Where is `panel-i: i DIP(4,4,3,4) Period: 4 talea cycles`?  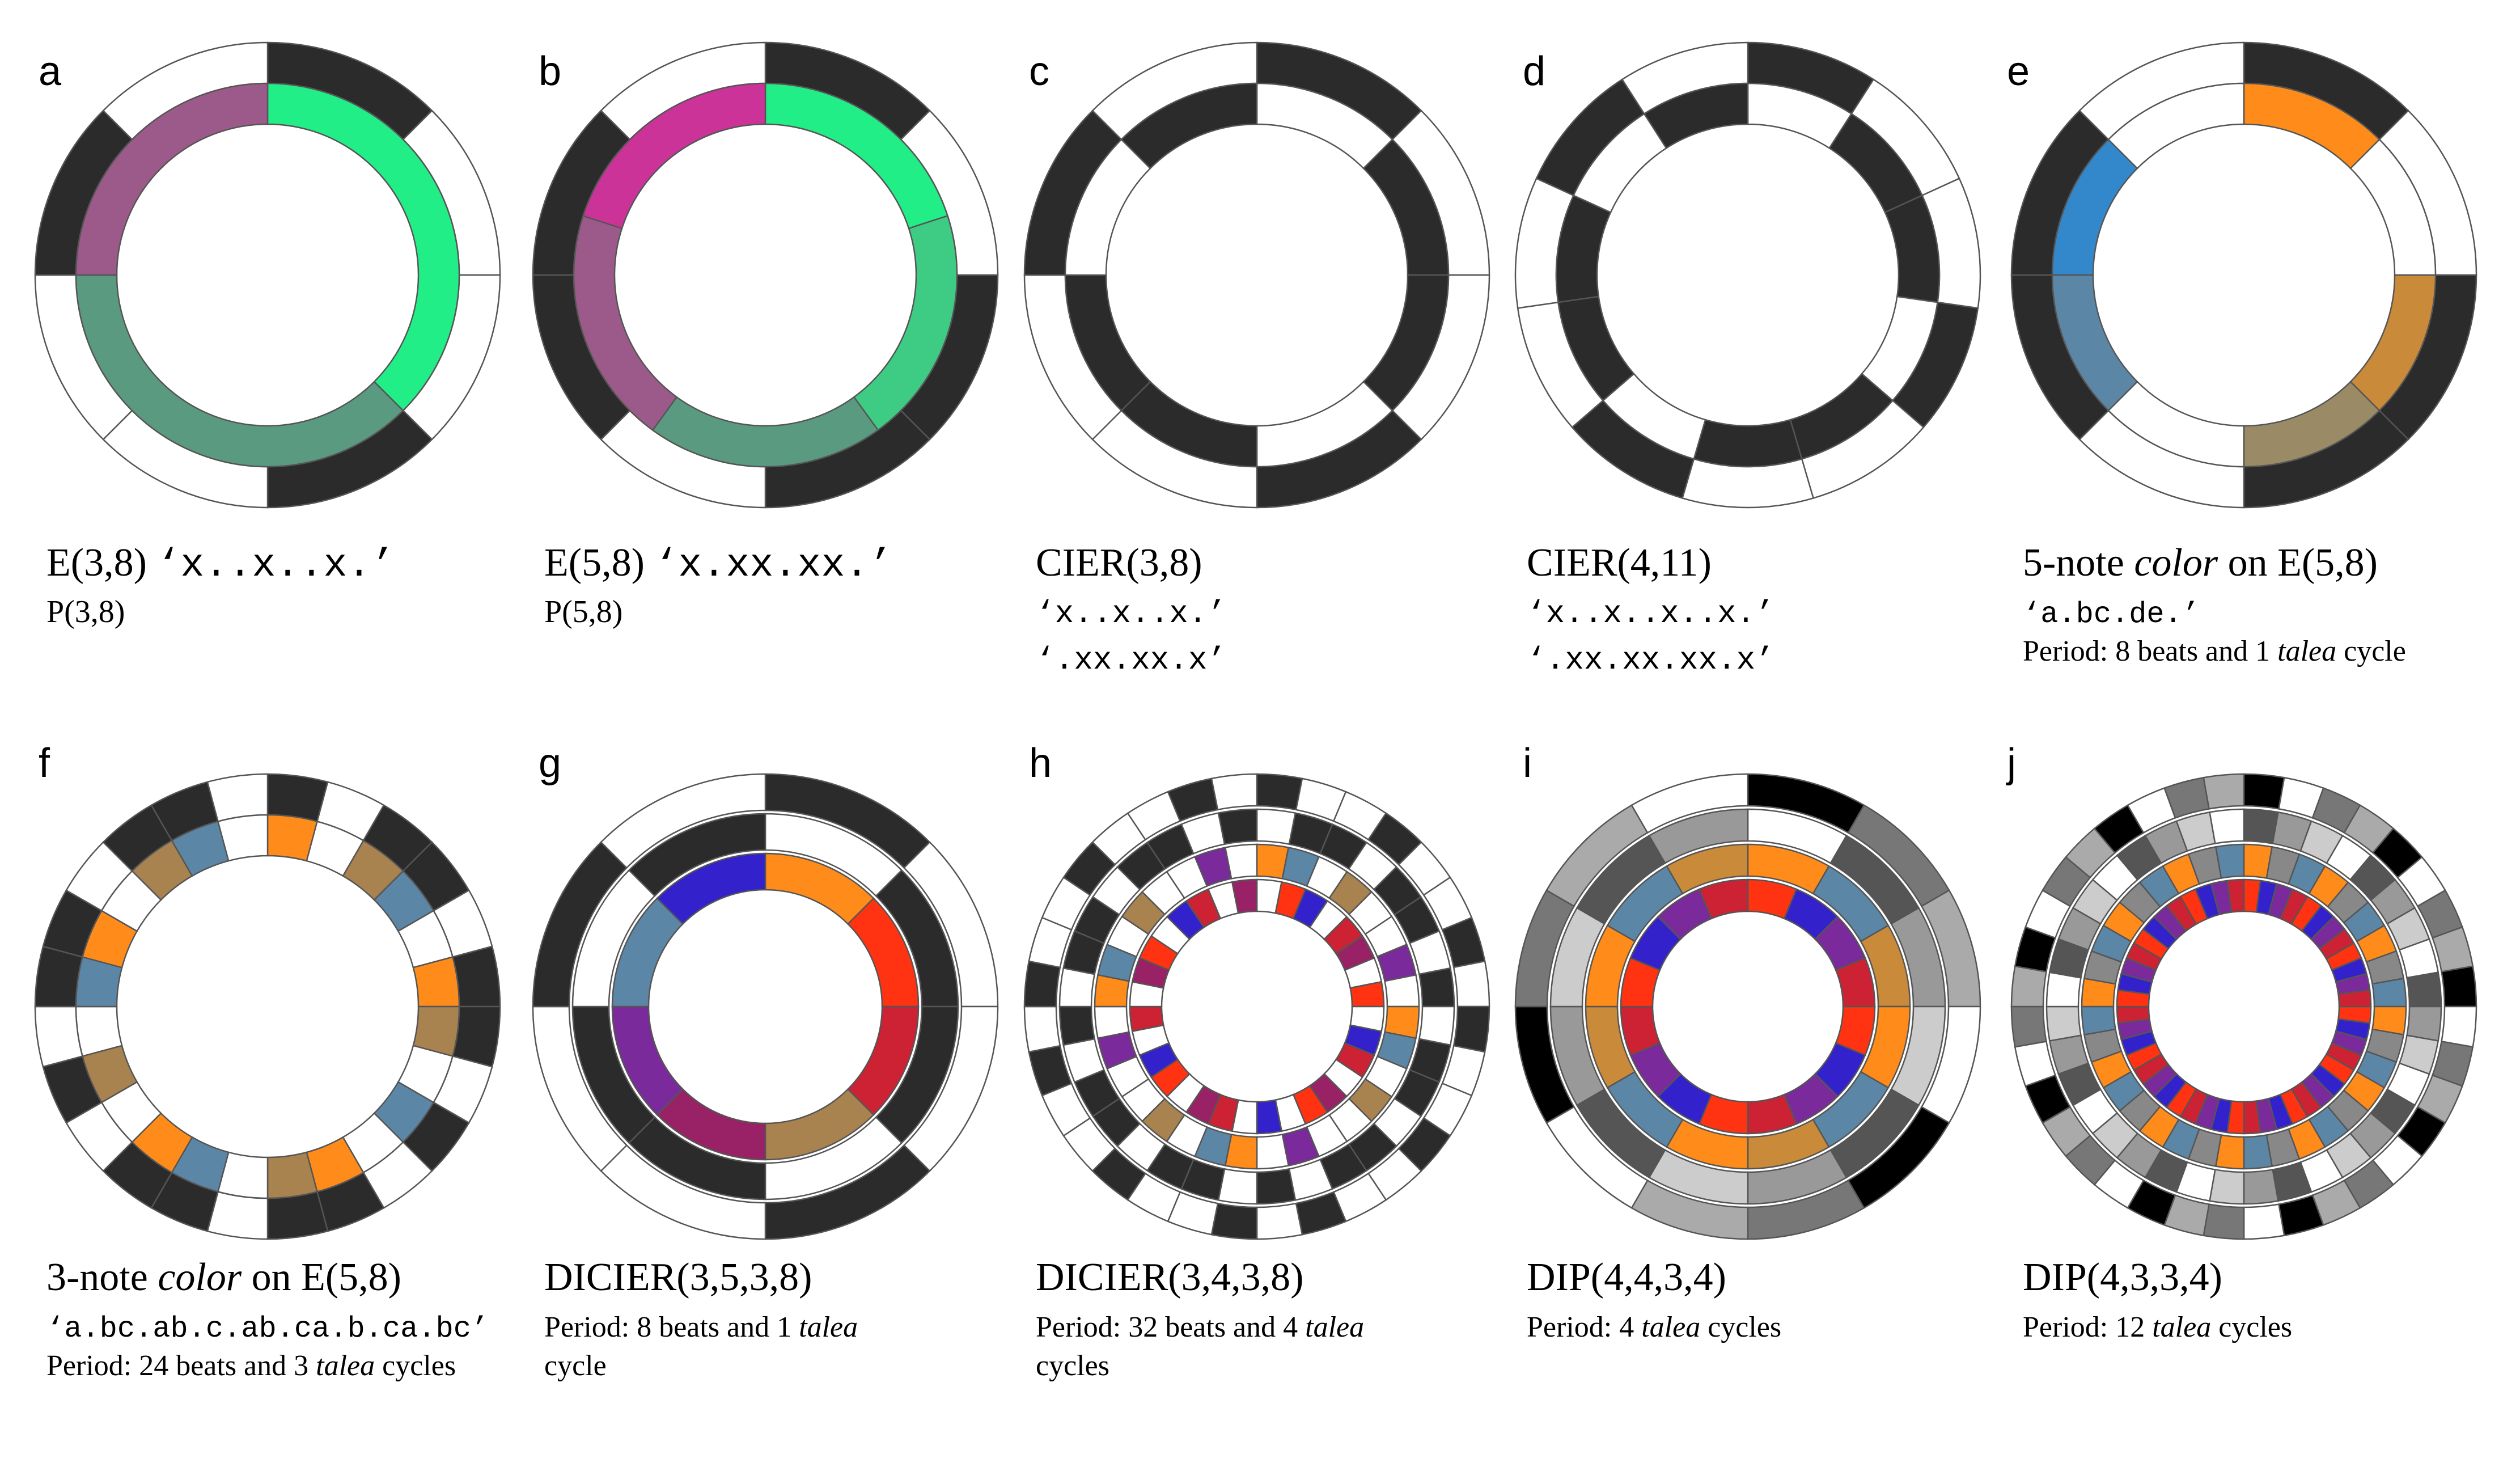
panel-i: i DIP(4,4,3,4) Period: 4 talea cycles is located at coordinates (1747, 1042).